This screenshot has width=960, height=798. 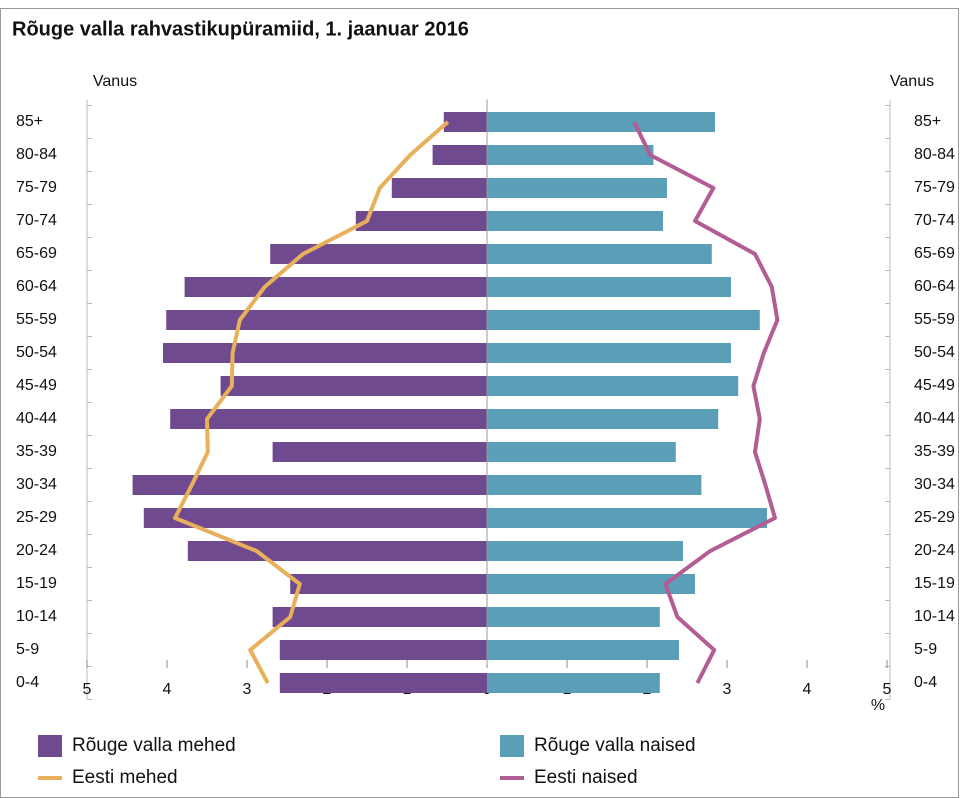 I want to click on legend-label: Rõuge valla naised, so click(x=615, y=745).